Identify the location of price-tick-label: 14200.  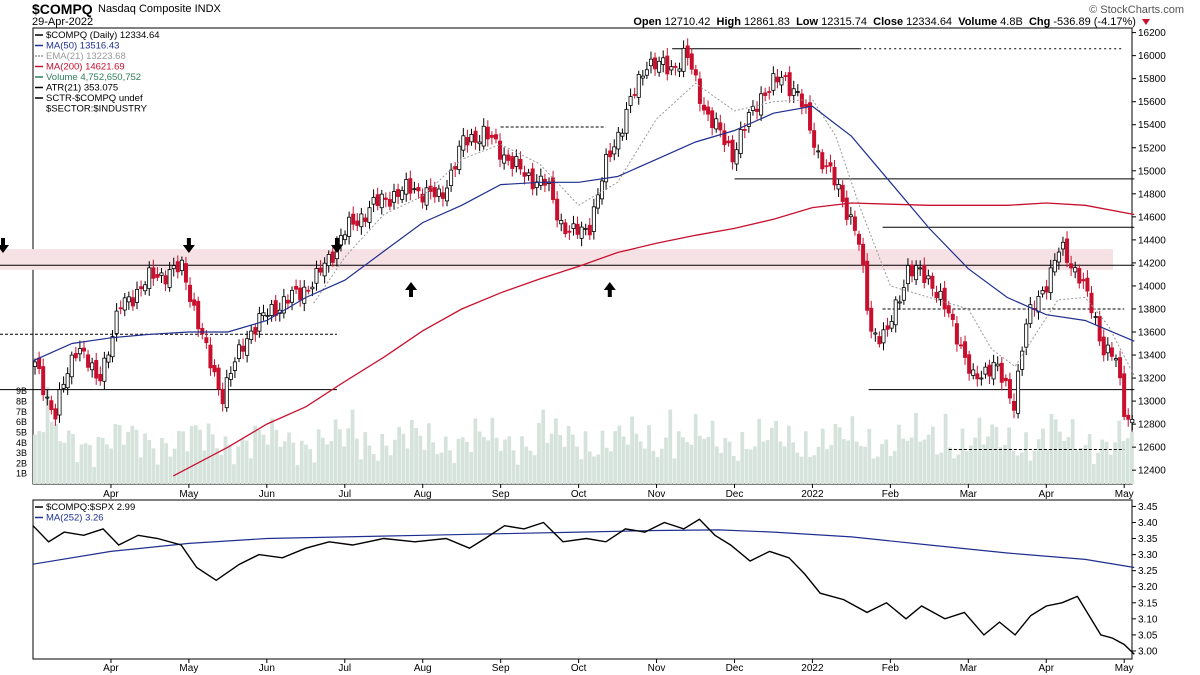
(1152, 263).